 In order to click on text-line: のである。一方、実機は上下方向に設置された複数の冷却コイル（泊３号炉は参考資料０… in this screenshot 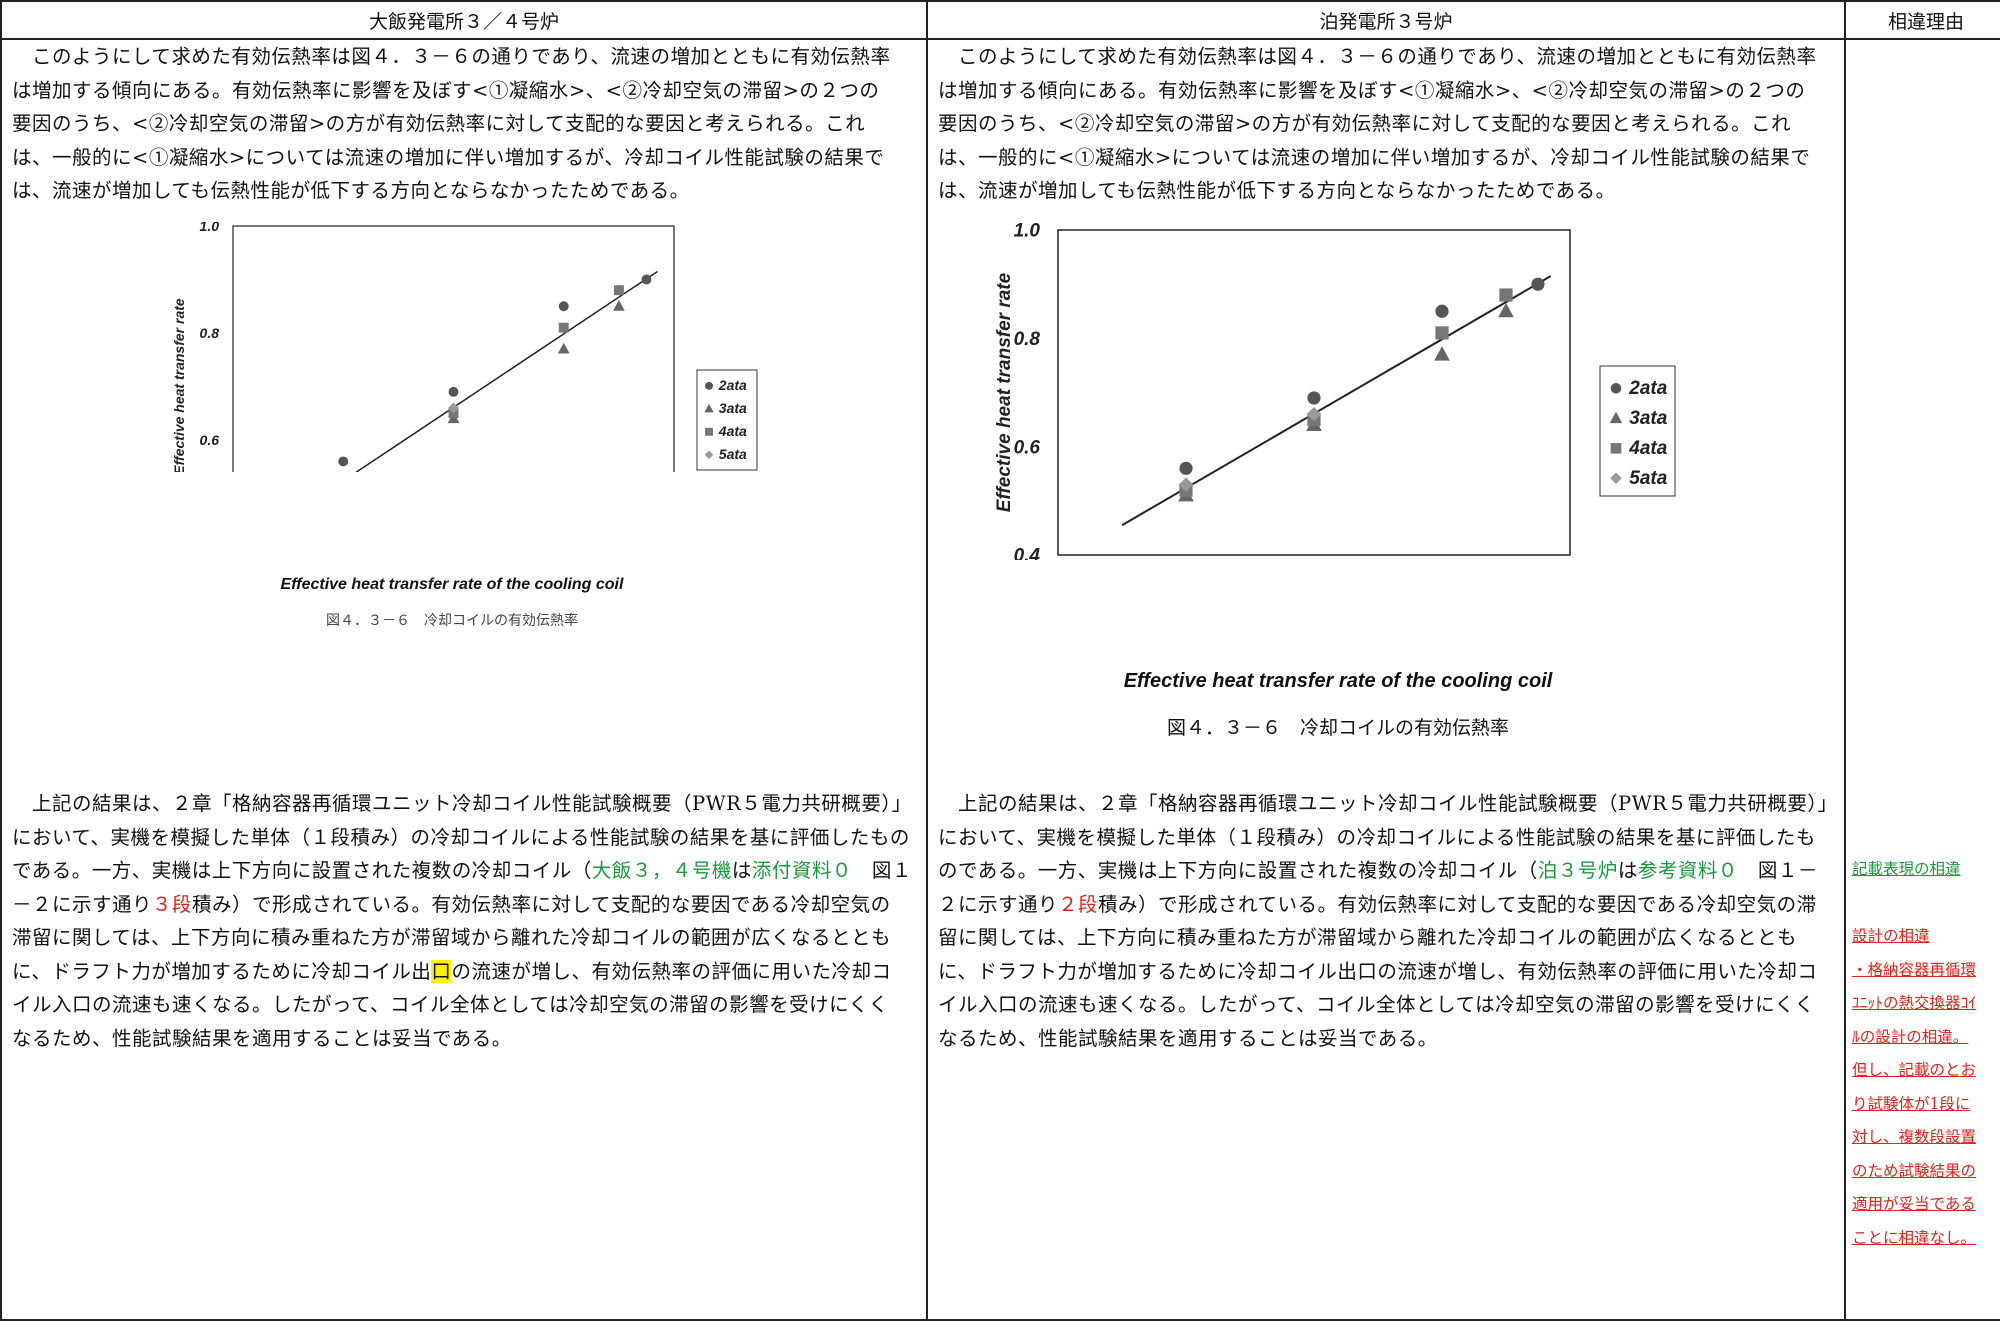, I will do `click(1378, 870)`.